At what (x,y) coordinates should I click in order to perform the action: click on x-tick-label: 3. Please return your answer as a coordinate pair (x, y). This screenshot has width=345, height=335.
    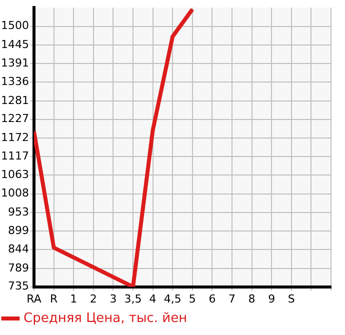
    Looking at the image, I should click on (113, 299).